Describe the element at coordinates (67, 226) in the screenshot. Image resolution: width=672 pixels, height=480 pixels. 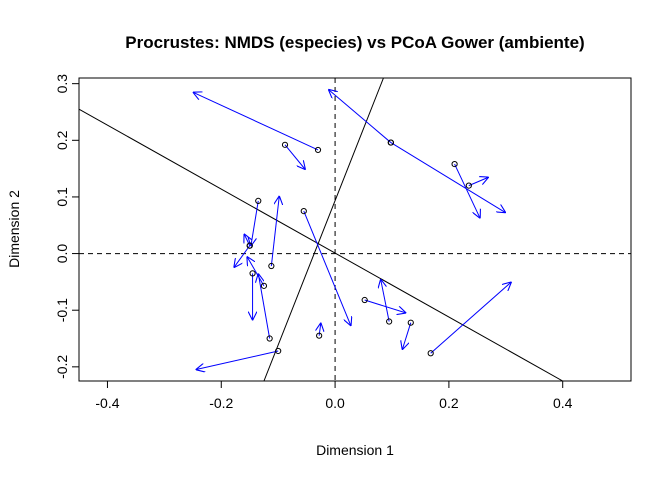
I see `y-axis: -0.2 -0.1 0.0 0.1 0.2 0.3` at that location.